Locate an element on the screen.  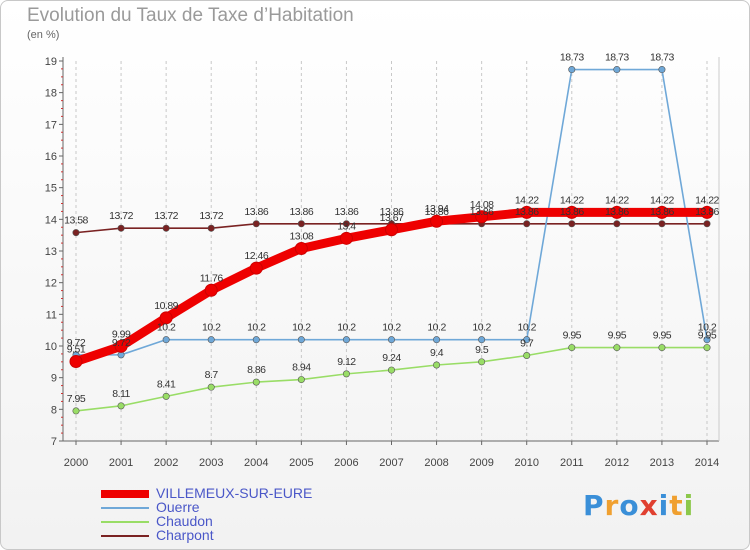
data-label-chaudon: 9.7 is located at coordinates (527, 344).